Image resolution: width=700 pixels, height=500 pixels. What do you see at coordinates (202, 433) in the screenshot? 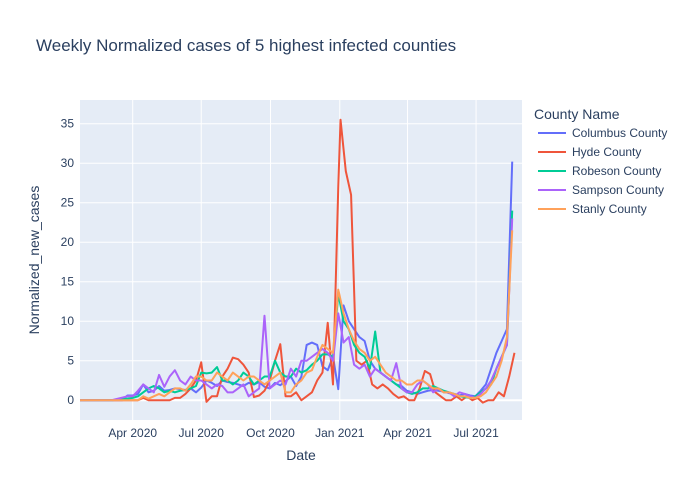
I see `x-tick-label: Jul 2020` at bounding box center [202, 433].